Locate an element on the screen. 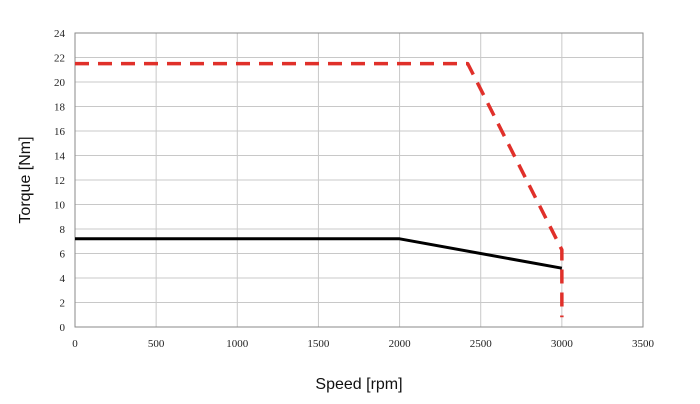 The image size is (700, 404). y-tick-label: 12 is located at coordinates (59, 181).